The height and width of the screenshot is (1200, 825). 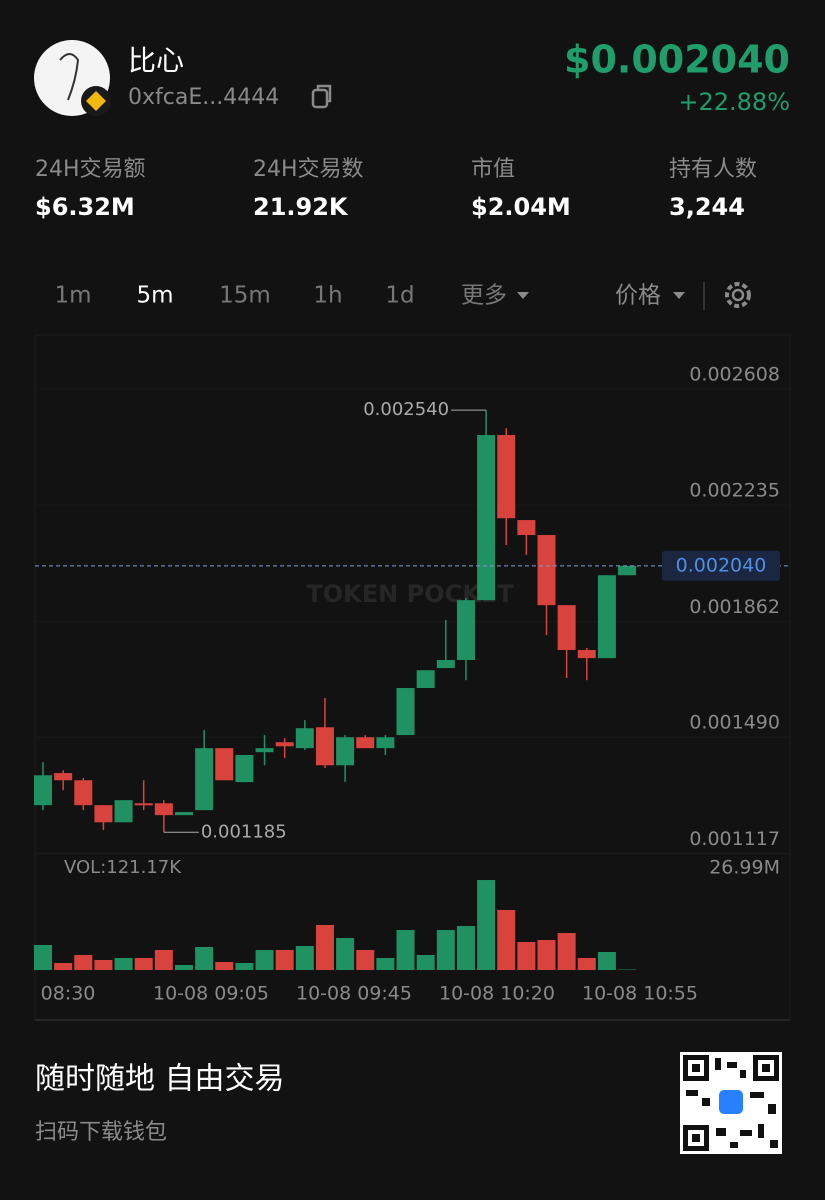 I want to click on stat-value: $6.32M, so click(x=85, y=207).